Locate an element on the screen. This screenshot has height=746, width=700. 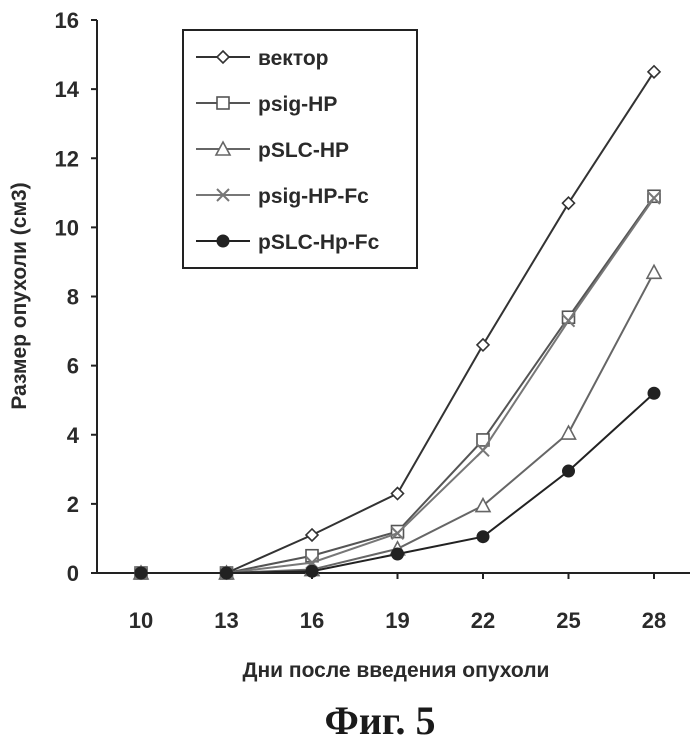
y-tick-label: 6 is located at coordinates (73, 366).